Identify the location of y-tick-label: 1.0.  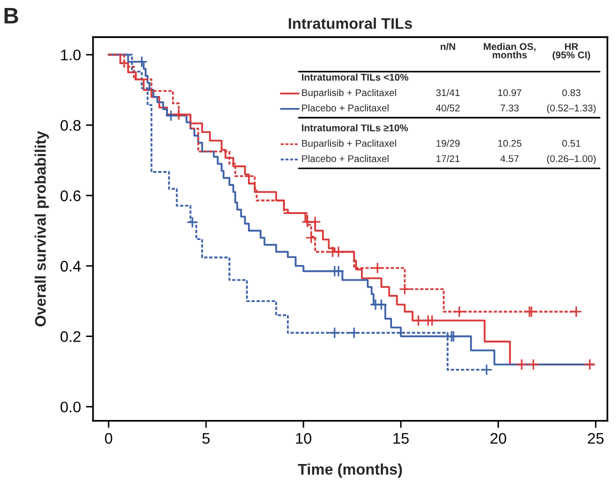
(71, 55).